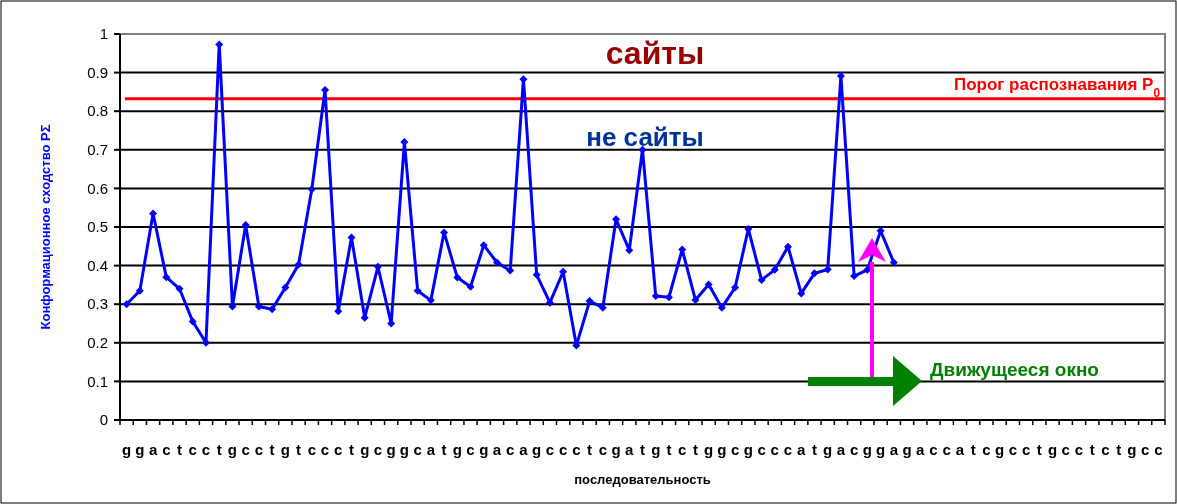  Describe the element at coordinates (642, 479) in the screenshot. I see `x-axis-title: последовательность` at that location.